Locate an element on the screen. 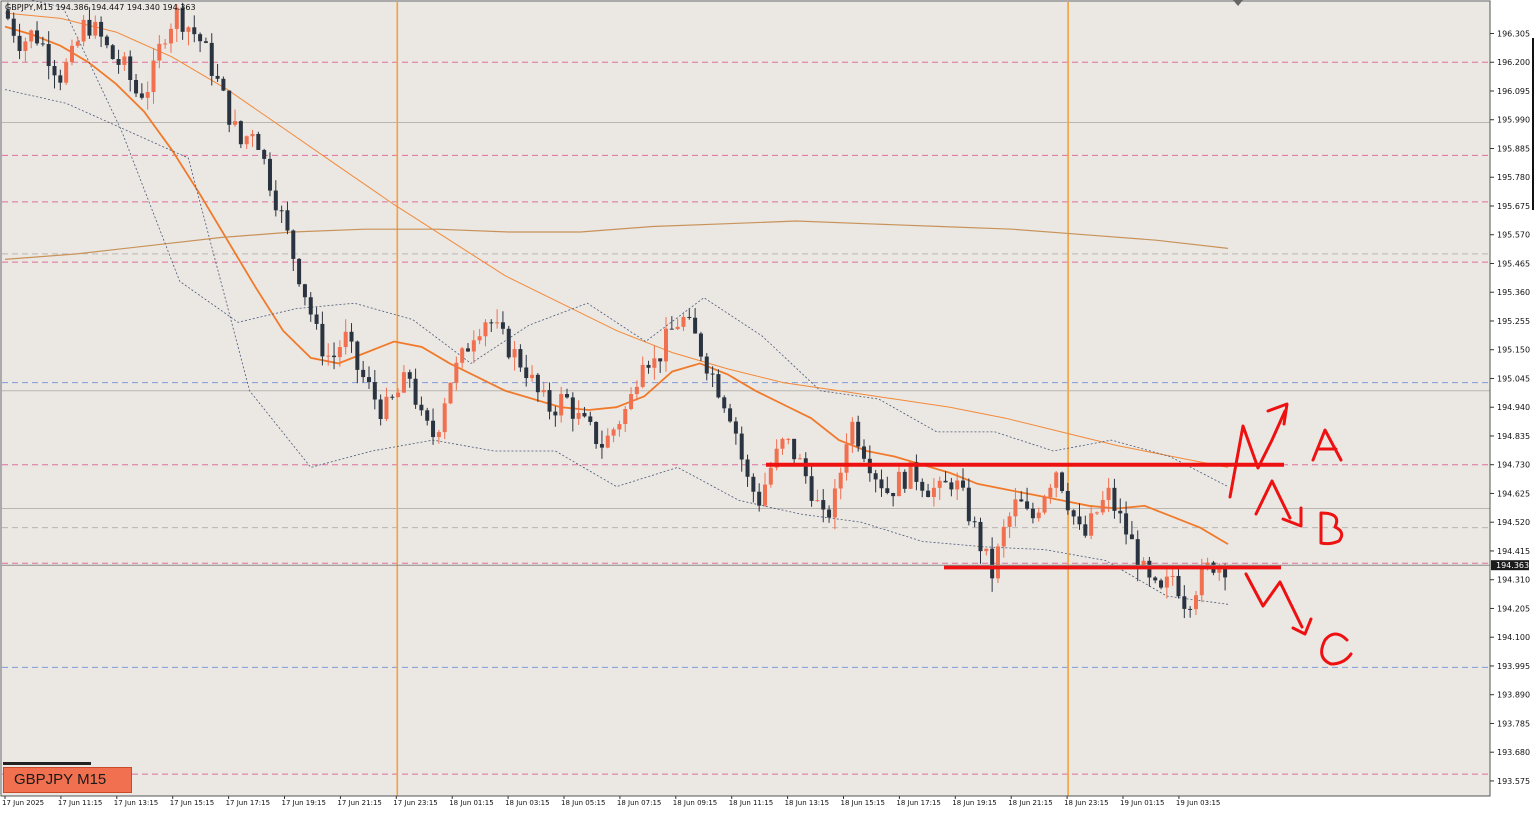  price-tick-label: 195.675 is located at coordinates (1513, 206).